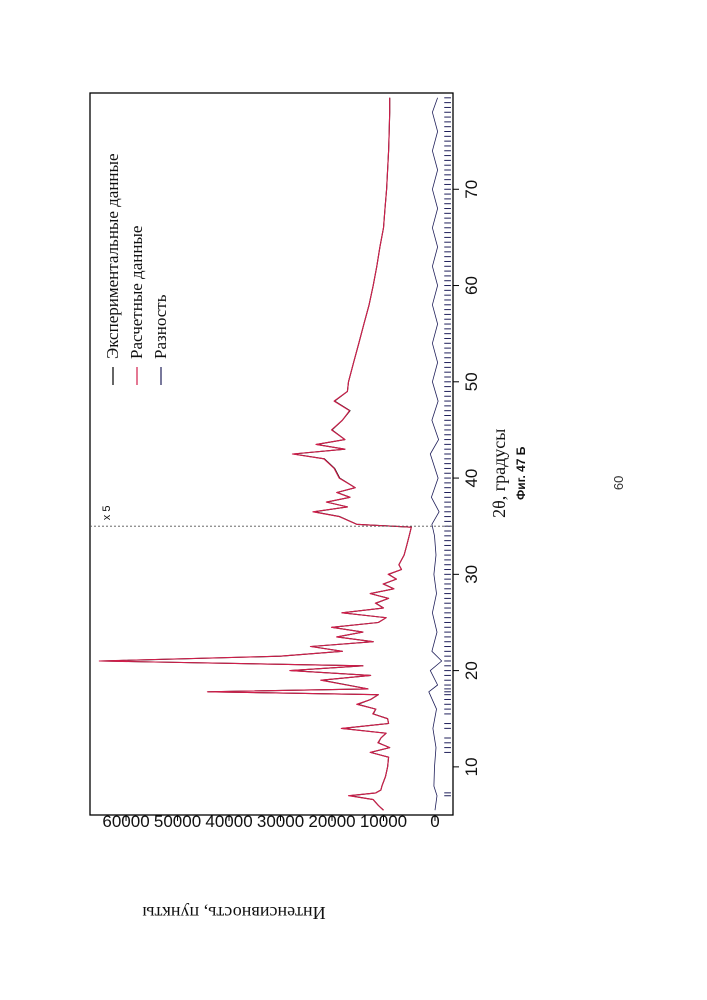 Image resolution: width=707 pixels, height=1000 pixels. What do you see at coordinates (521, 473) in the screenshot?
I see `figure-caption: Фиг. 47 Б` at bounding box center [521, 473].